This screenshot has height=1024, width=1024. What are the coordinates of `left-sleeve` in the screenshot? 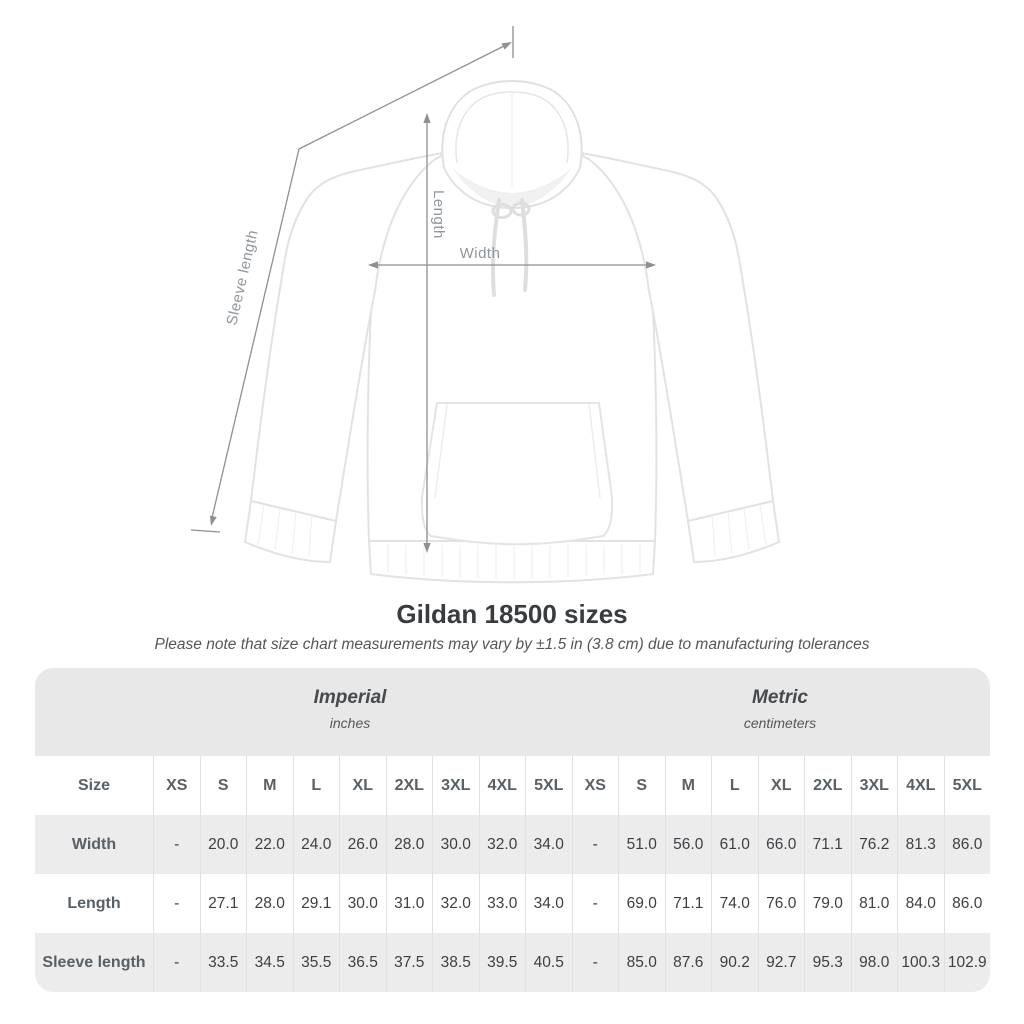 It's located at (349, 337).